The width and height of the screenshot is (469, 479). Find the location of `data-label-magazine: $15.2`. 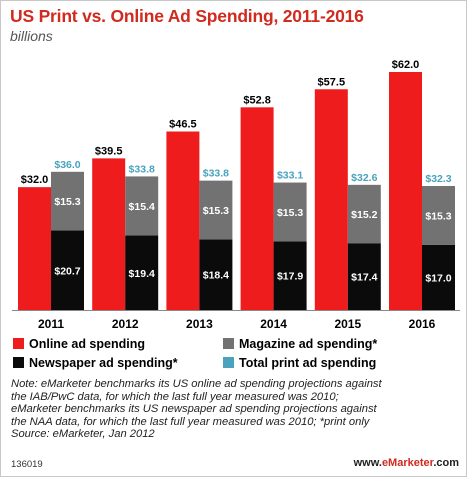

data-label-magazine: $15.2 is located at coordinates (364, 215).